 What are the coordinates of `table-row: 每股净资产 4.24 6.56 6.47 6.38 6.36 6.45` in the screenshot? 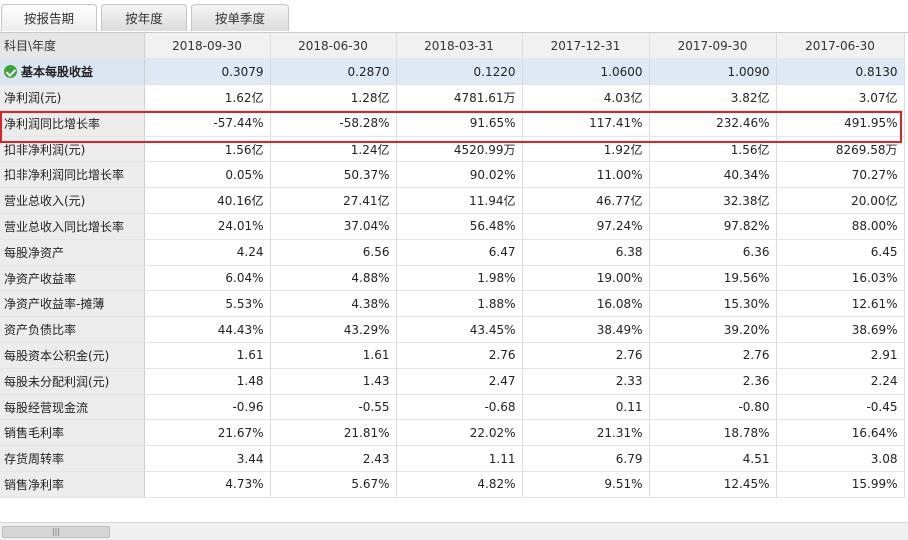 It's located at (452, 252).